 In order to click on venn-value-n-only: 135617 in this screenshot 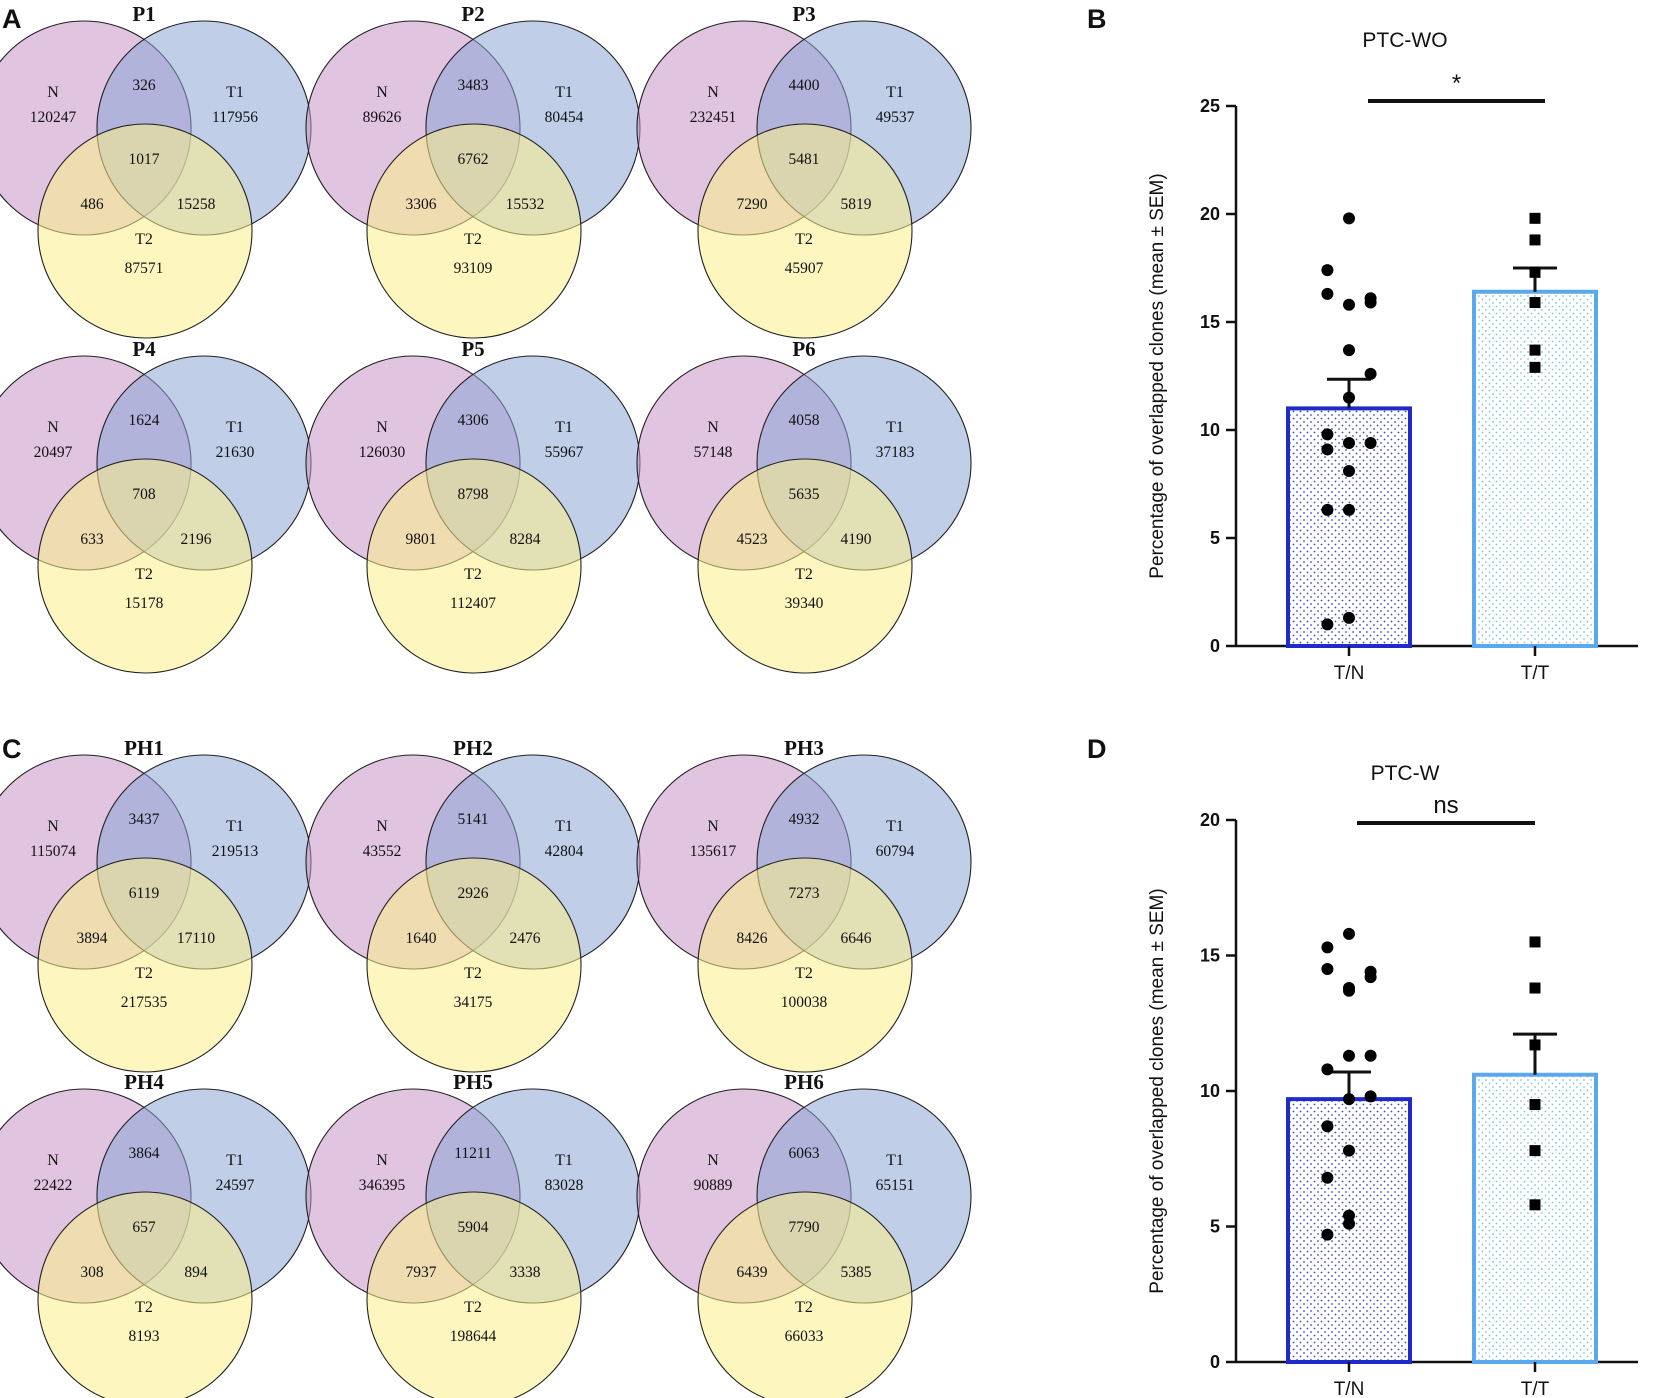, I will do `click(713, 851)`.